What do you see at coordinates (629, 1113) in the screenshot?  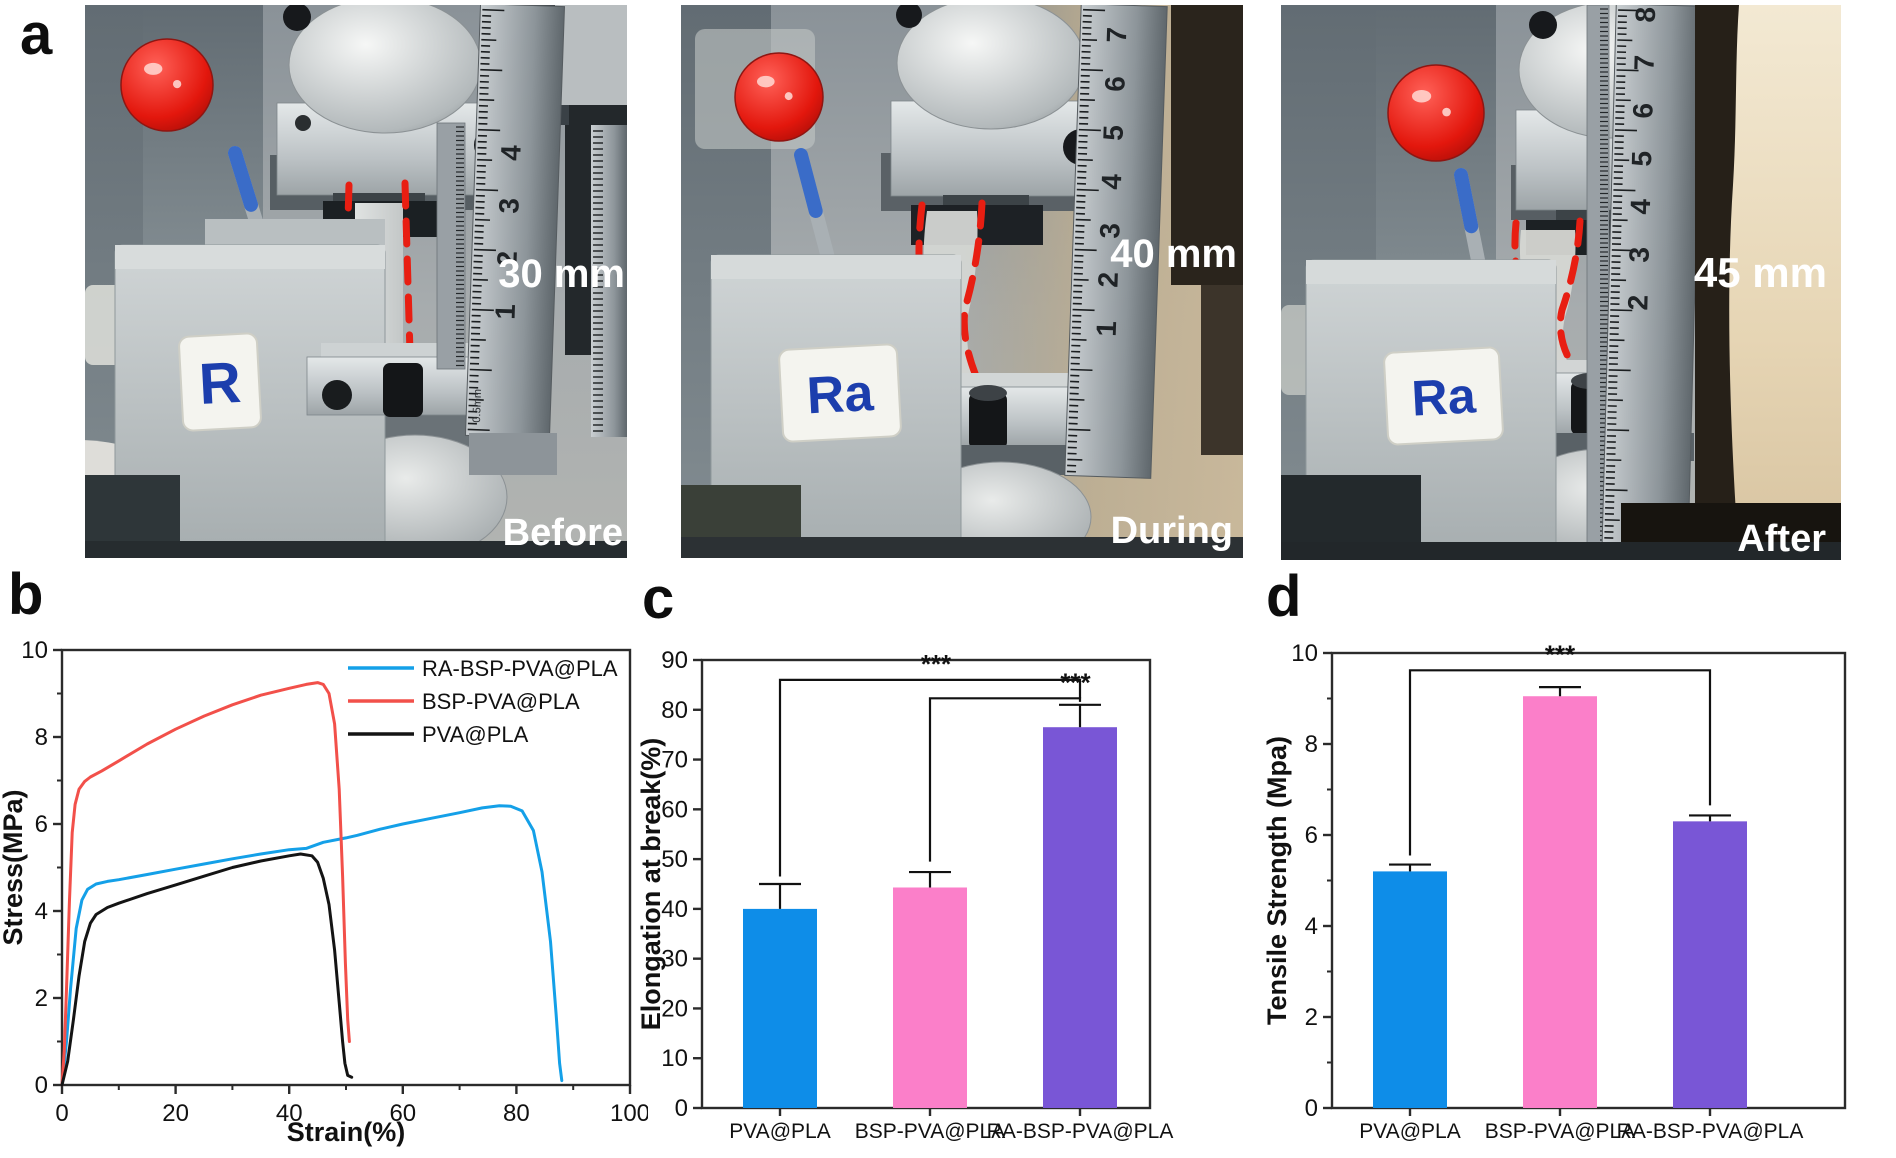 I see `x-tick-label: 100` at bounding box center [629, 1113].